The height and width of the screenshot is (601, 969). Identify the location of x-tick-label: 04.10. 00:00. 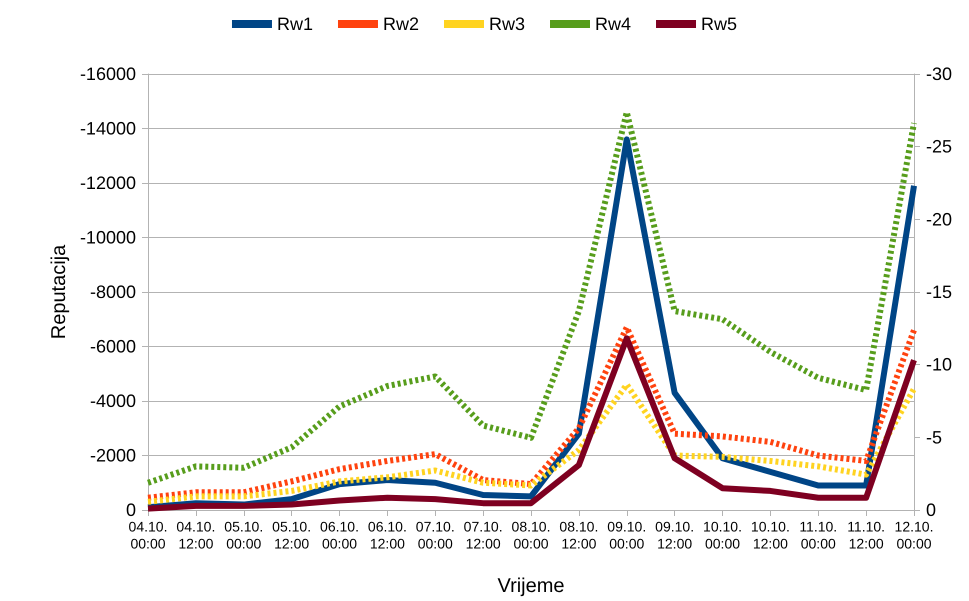
(148, 535).